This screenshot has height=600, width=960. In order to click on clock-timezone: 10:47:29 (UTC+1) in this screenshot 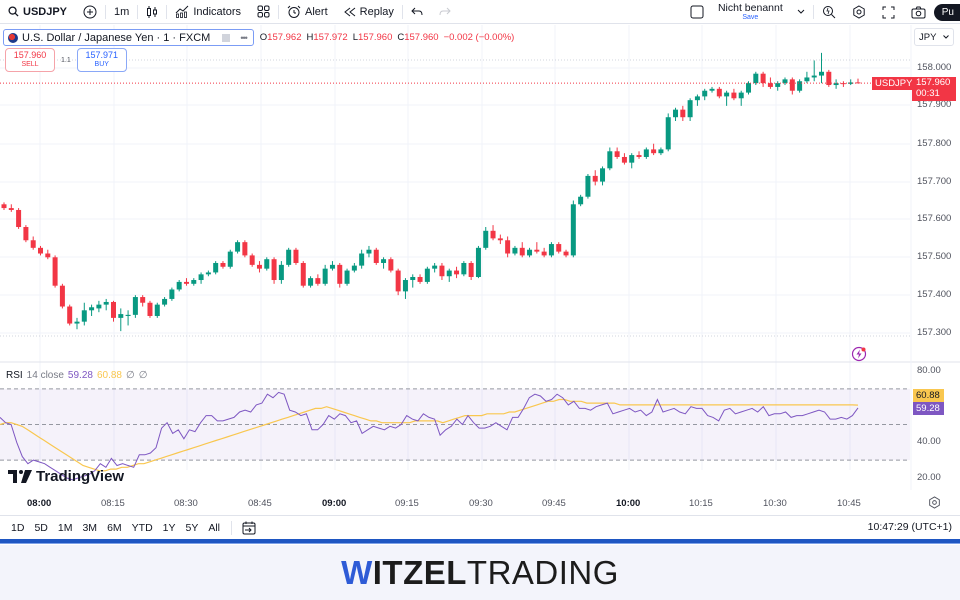, I will do `click(909, 527)`.